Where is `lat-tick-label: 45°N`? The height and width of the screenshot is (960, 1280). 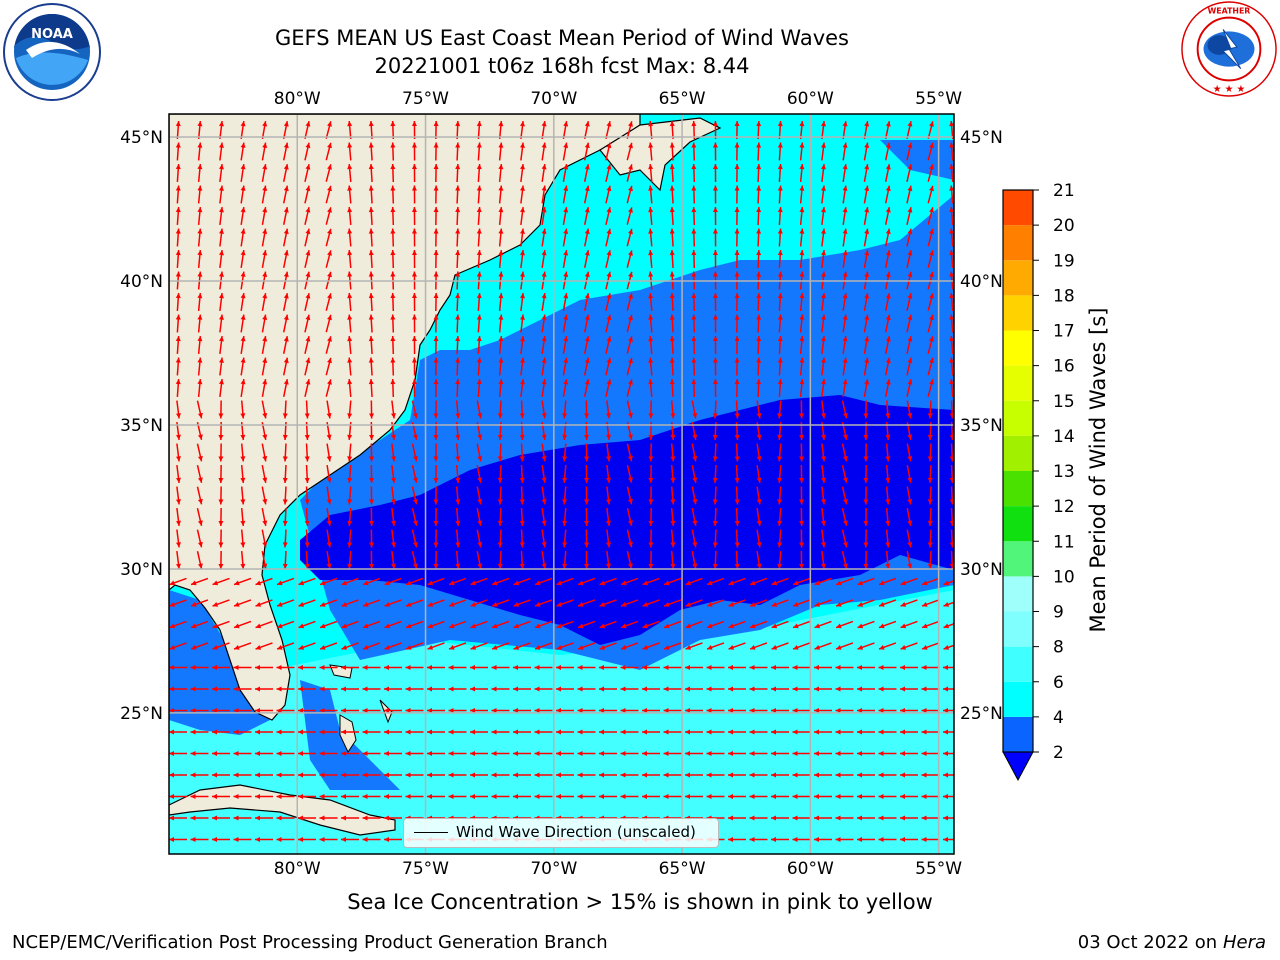 lat-tick-label: 45°N is located at coordinates (141, 138).